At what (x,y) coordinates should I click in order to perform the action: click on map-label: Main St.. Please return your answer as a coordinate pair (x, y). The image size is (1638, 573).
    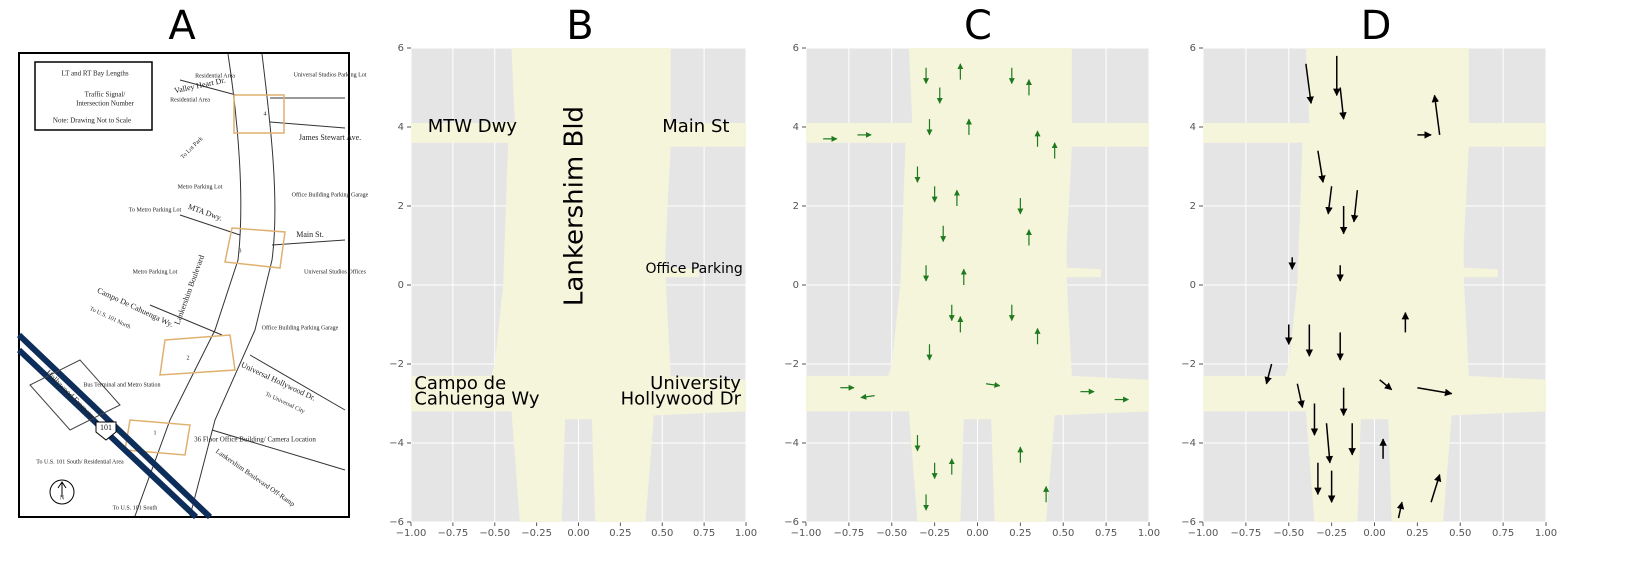
    Looking at the image, I should click on (310, 234).